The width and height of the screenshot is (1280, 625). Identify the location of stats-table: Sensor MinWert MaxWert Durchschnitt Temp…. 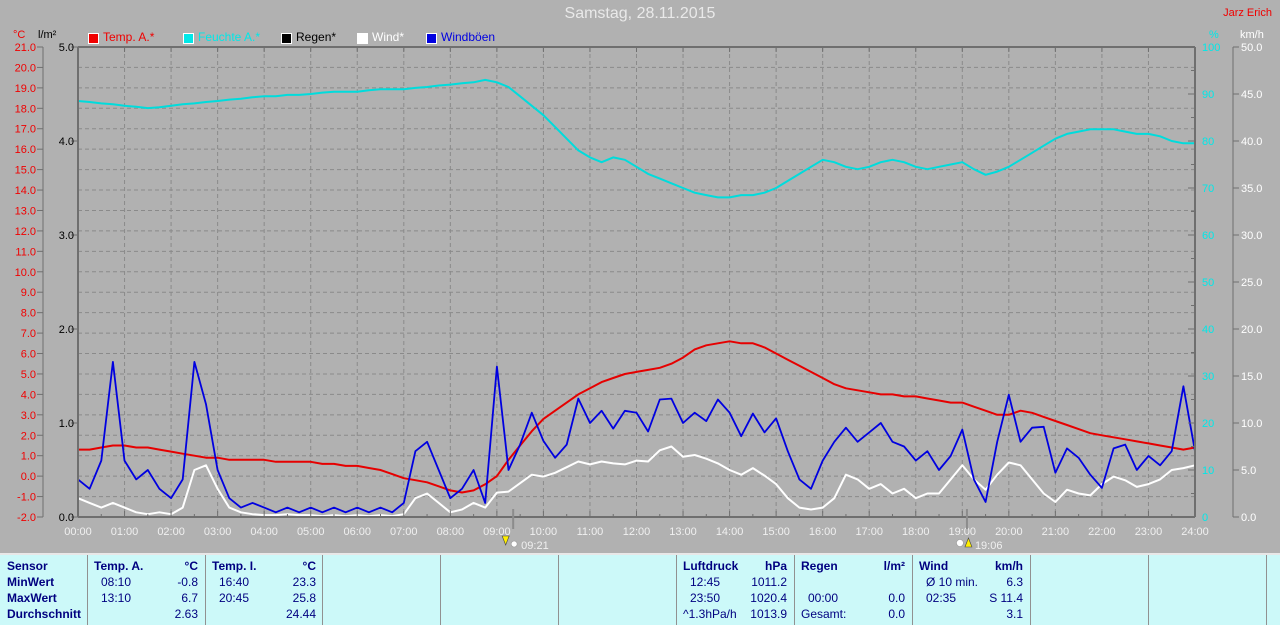
(640, 589).